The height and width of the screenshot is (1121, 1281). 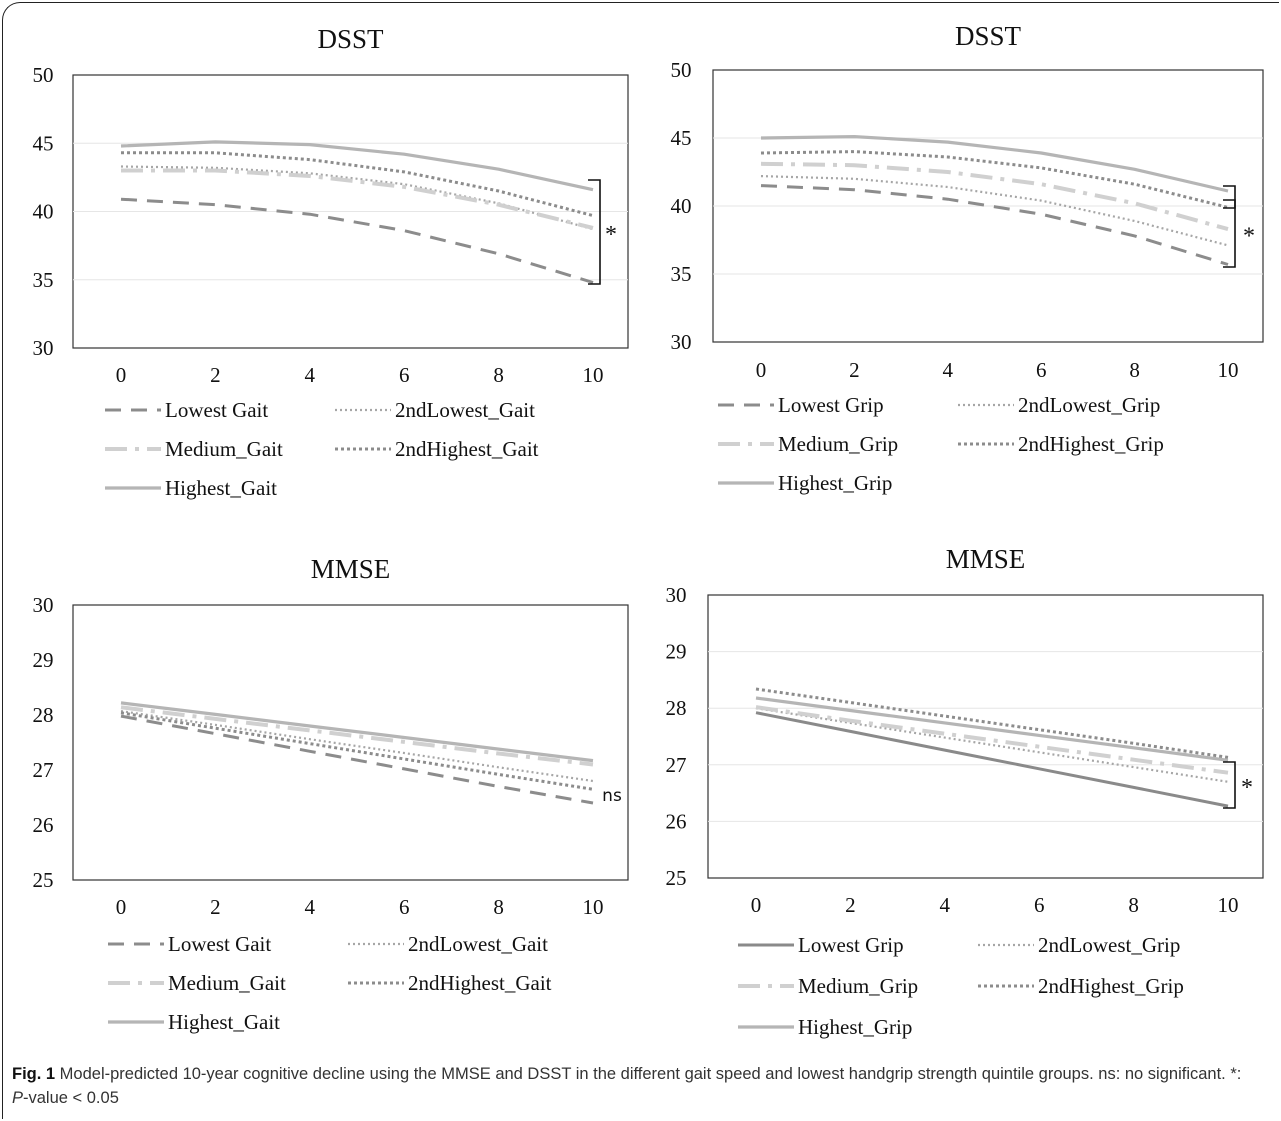 I want to click on caption-italic: P, so click(x=18, y=1098).